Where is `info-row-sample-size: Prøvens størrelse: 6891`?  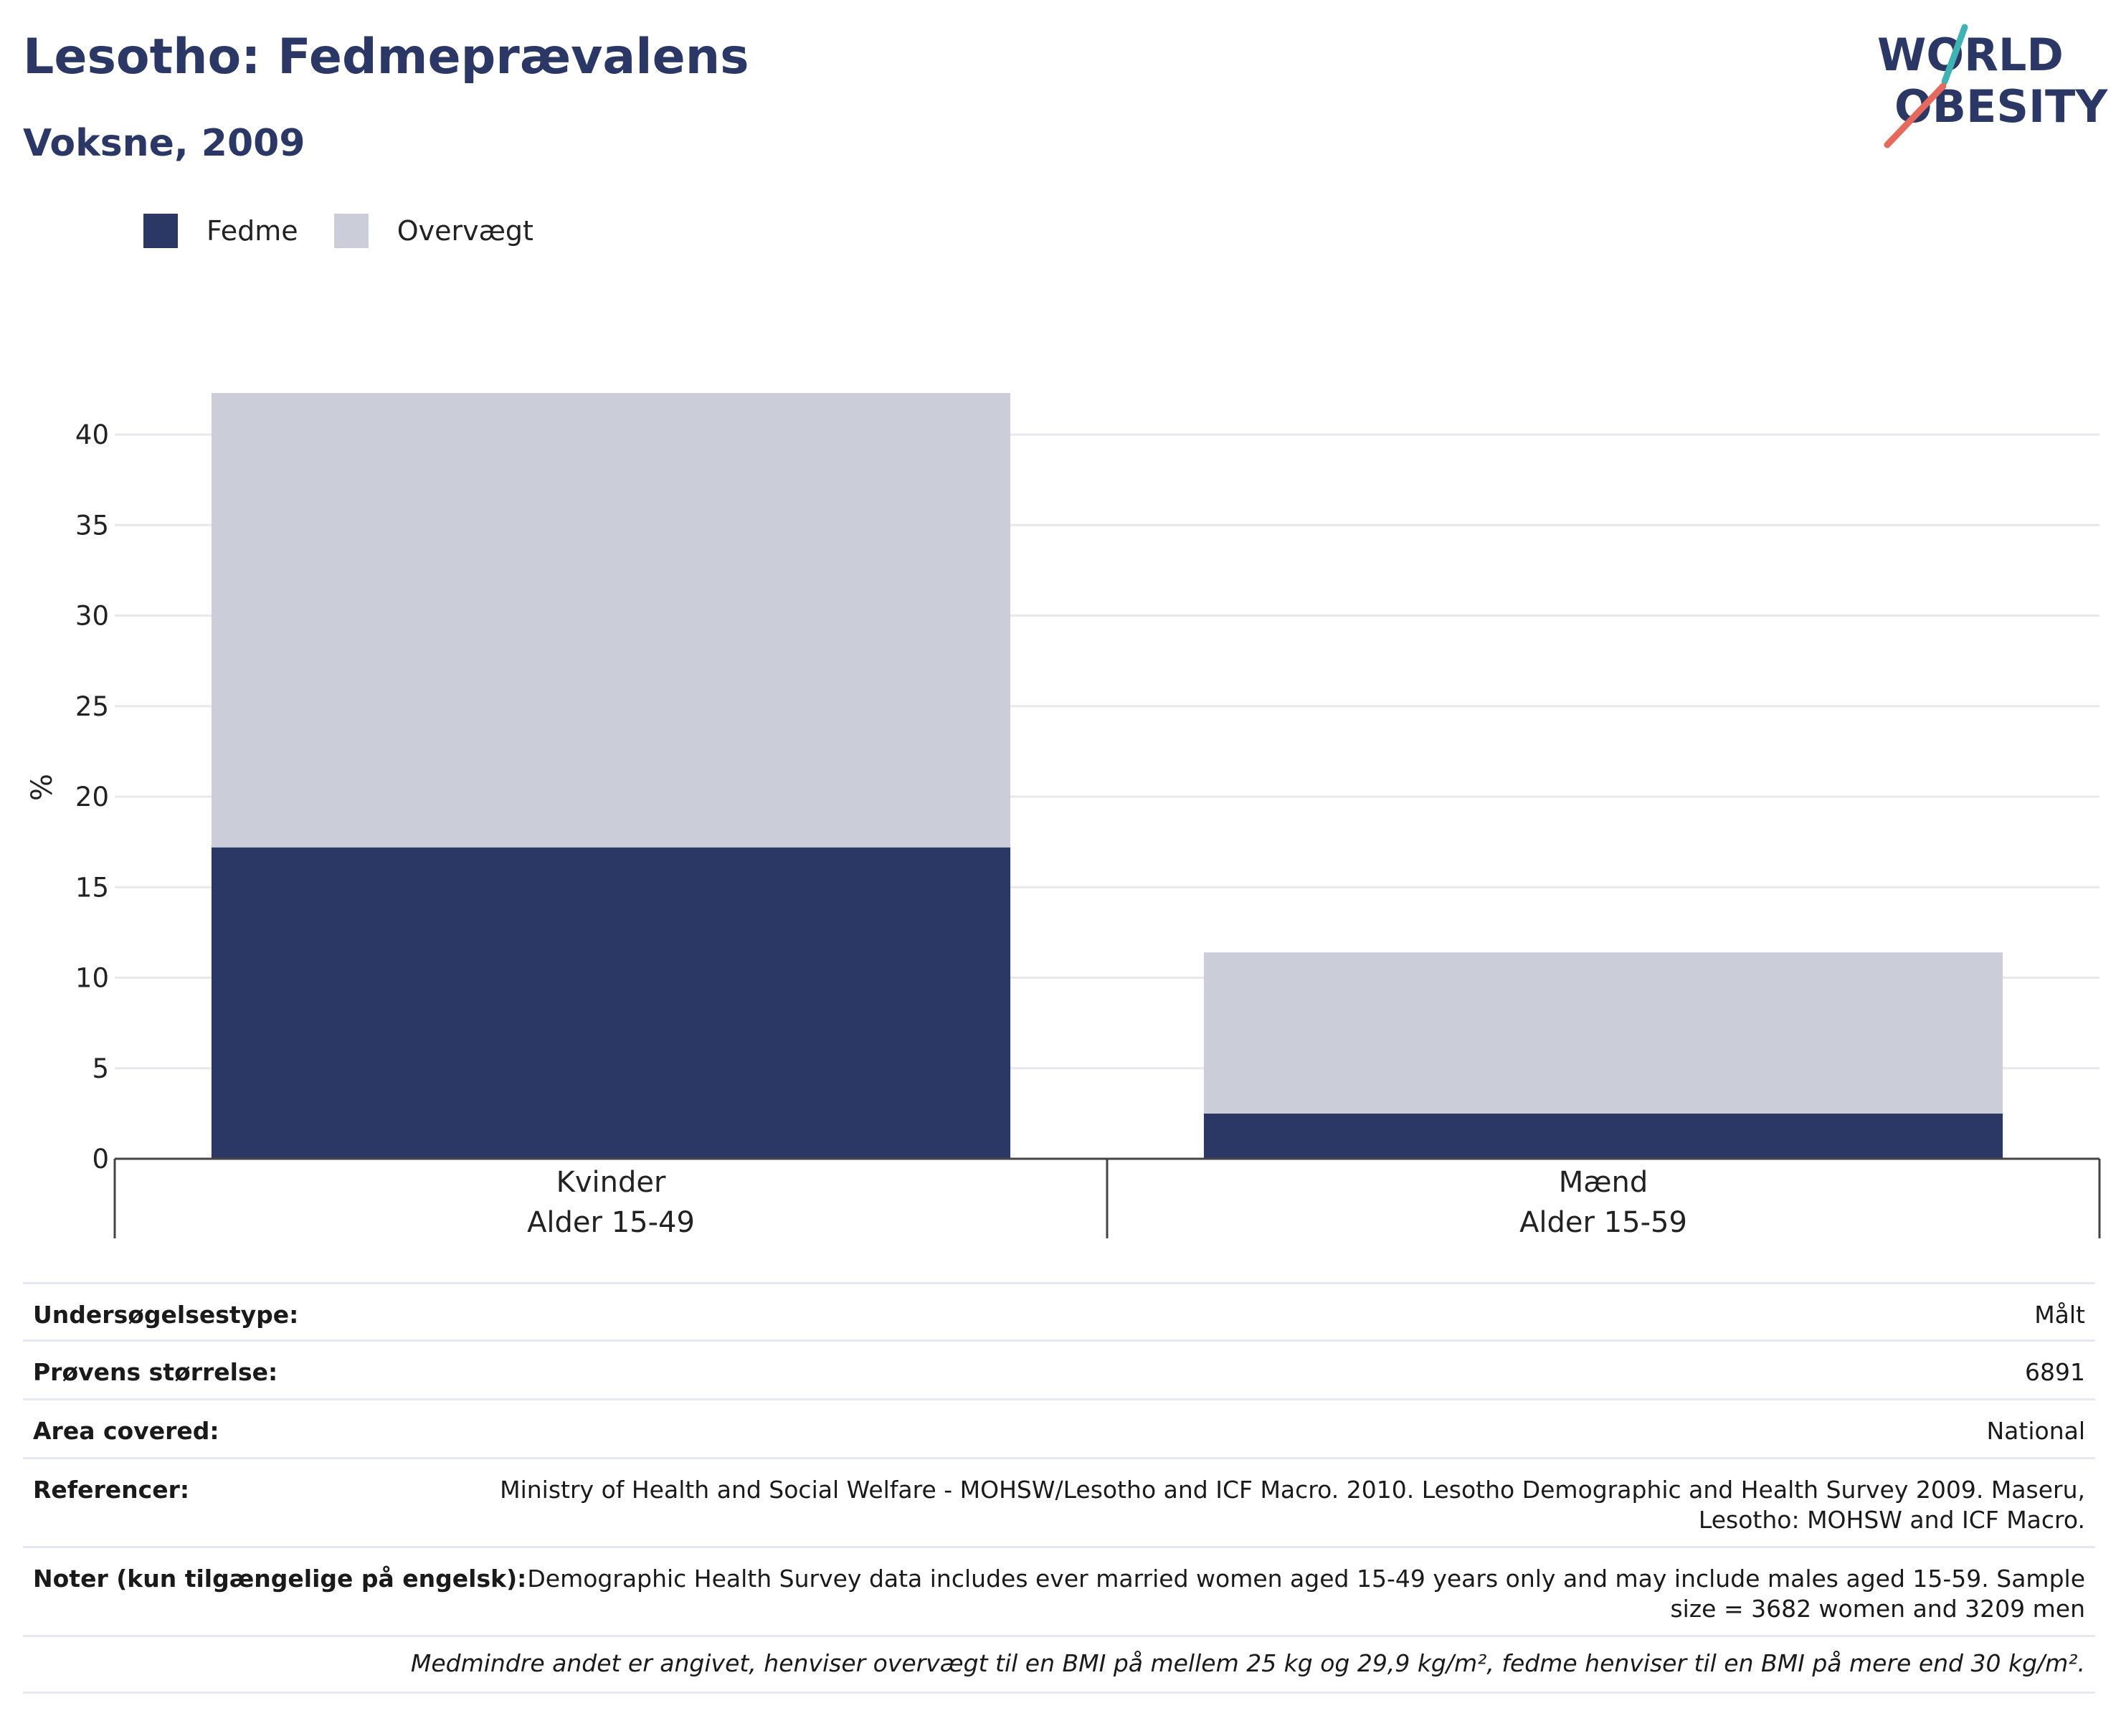
info-row-sample-size: Prøvens størrelse: 6891 is located at coordinates (1059, 1368).